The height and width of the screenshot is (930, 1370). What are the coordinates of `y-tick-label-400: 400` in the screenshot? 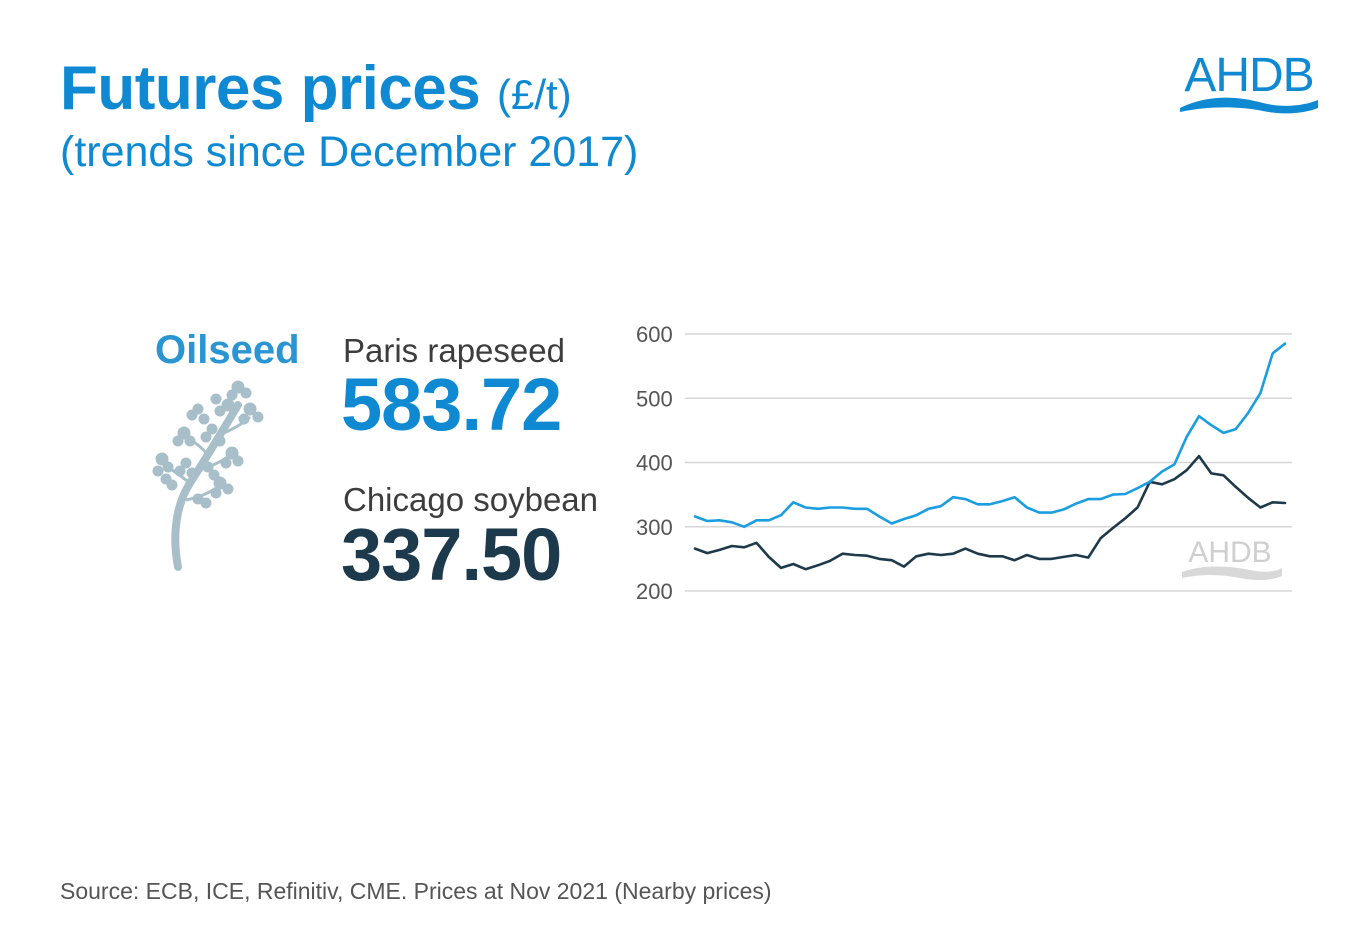 It's located at (654, 463).